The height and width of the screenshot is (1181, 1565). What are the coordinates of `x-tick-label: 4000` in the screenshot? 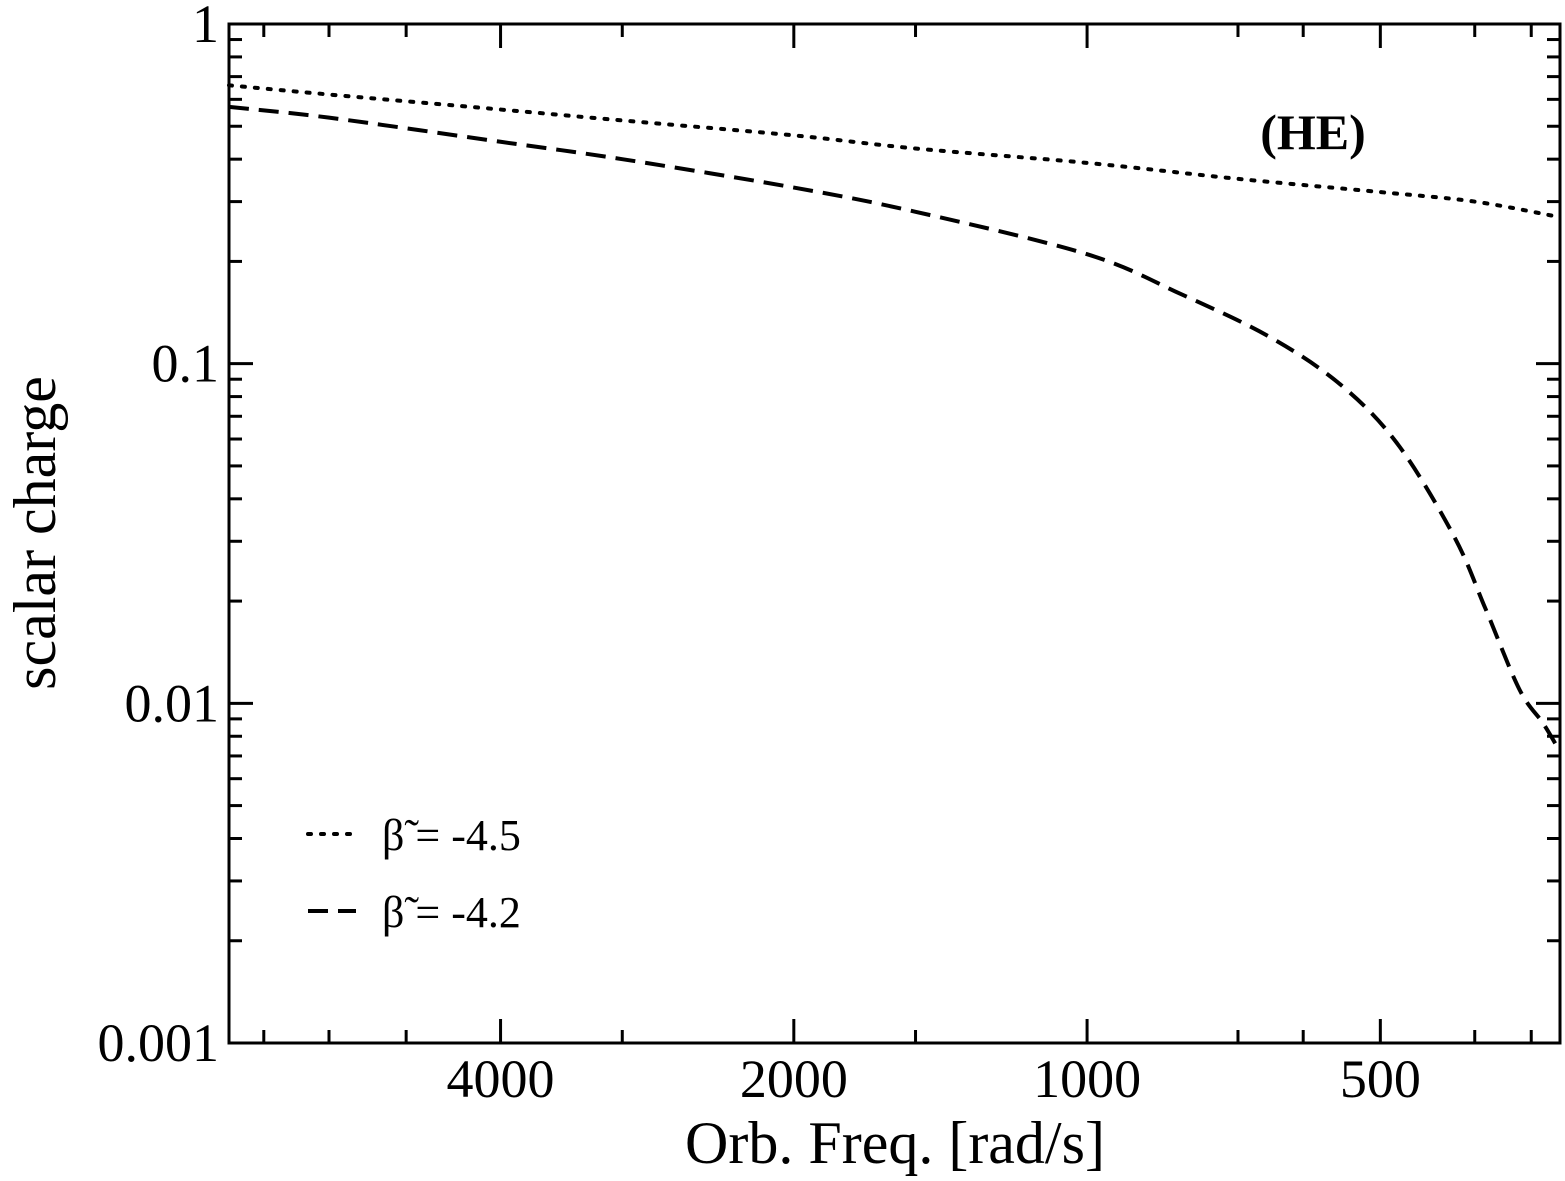 It's located at (501, 1079).